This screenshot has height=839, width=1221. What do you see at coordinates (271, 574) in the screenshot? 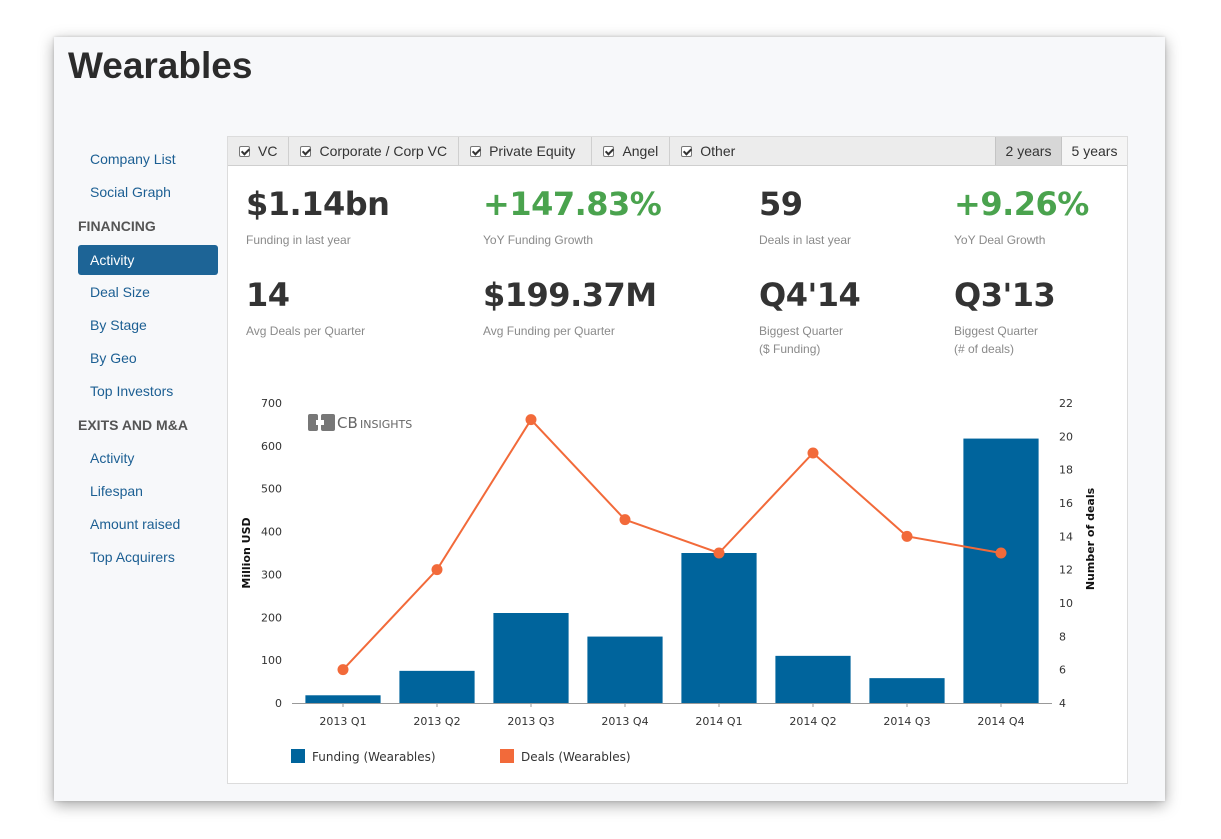
I see `y-tick-label: 300` at bounding box center [271, 574].